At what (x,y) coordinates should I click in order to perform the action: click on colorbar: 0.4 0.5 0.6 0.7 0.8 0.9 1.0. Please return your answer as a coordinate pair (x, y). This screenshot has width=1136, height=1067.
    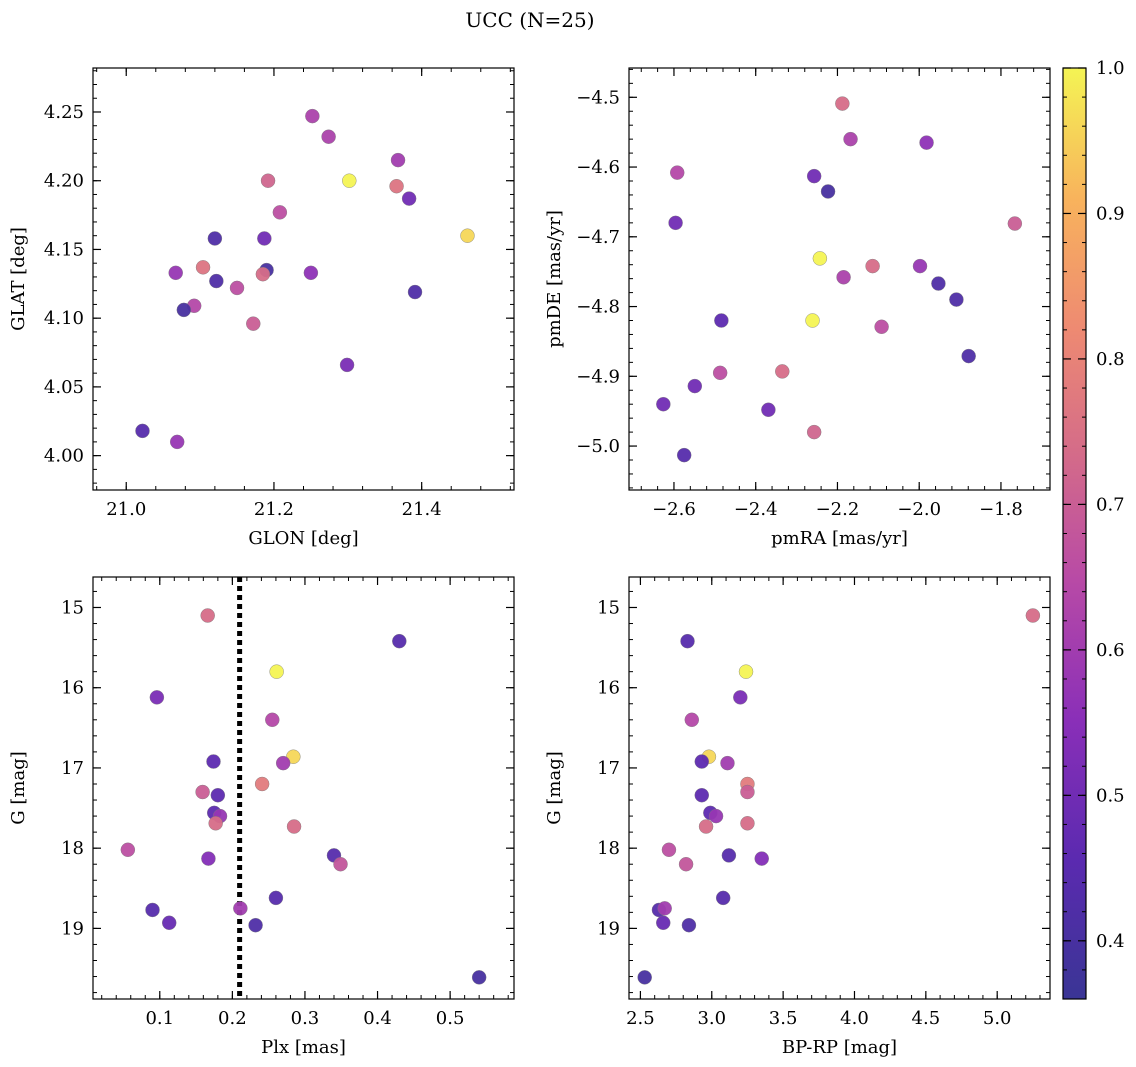
    Looking at the image, I should click on (1093, 529).